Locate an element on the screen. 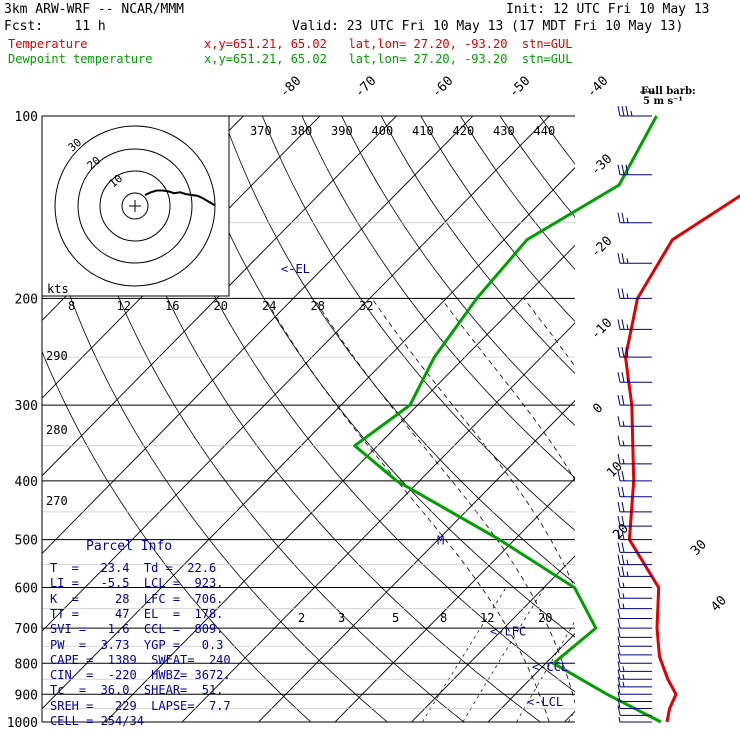 The width and height of the screenshot is (740, 740). mixing-ratio-label: 3 is located at coordinates (341, 618).